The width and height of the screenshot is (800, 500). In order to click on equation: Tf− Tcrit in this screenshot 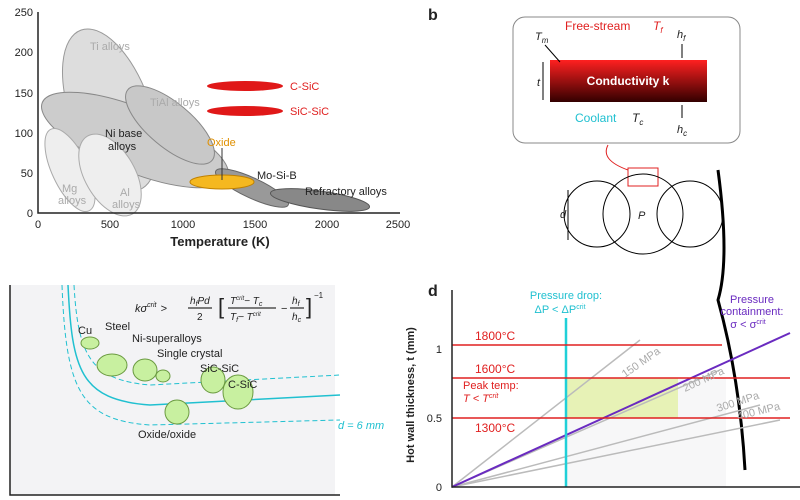, I will do `click(245, 318)`.